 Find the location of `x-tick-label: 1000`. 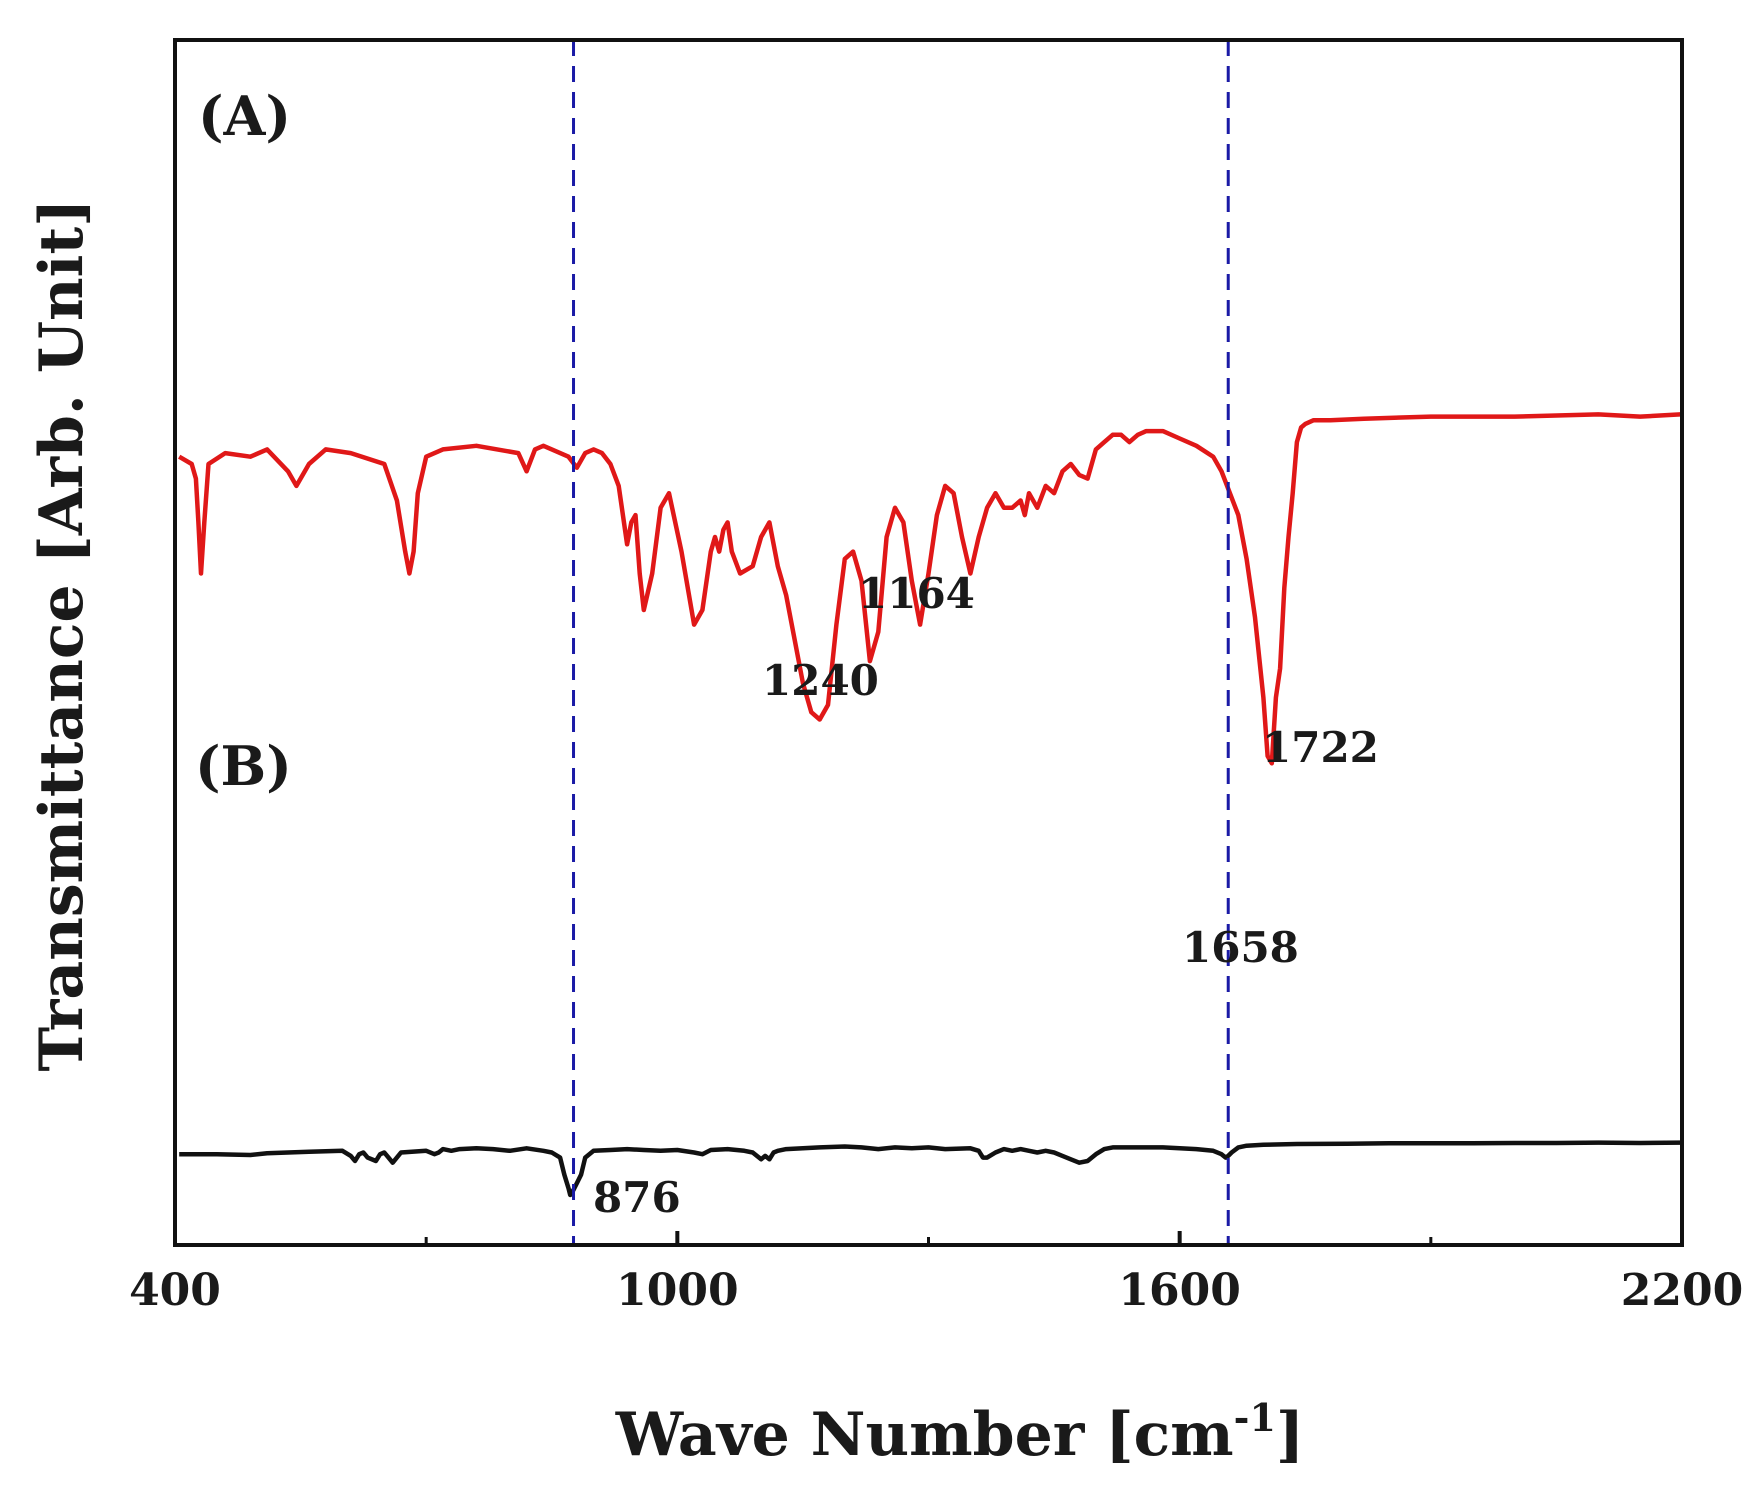

x-tick-label: 1000 is located at coordinates (677, 1290).